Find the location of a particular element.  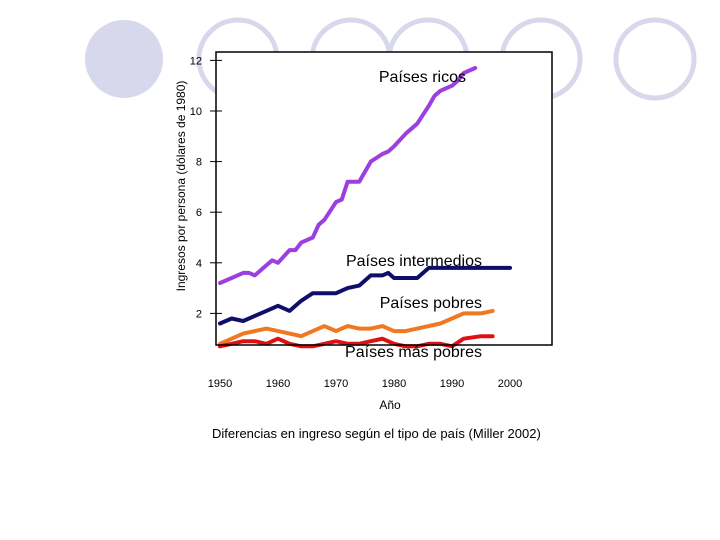

x-tick-label: 1960 is located at coordinates (278, 384).